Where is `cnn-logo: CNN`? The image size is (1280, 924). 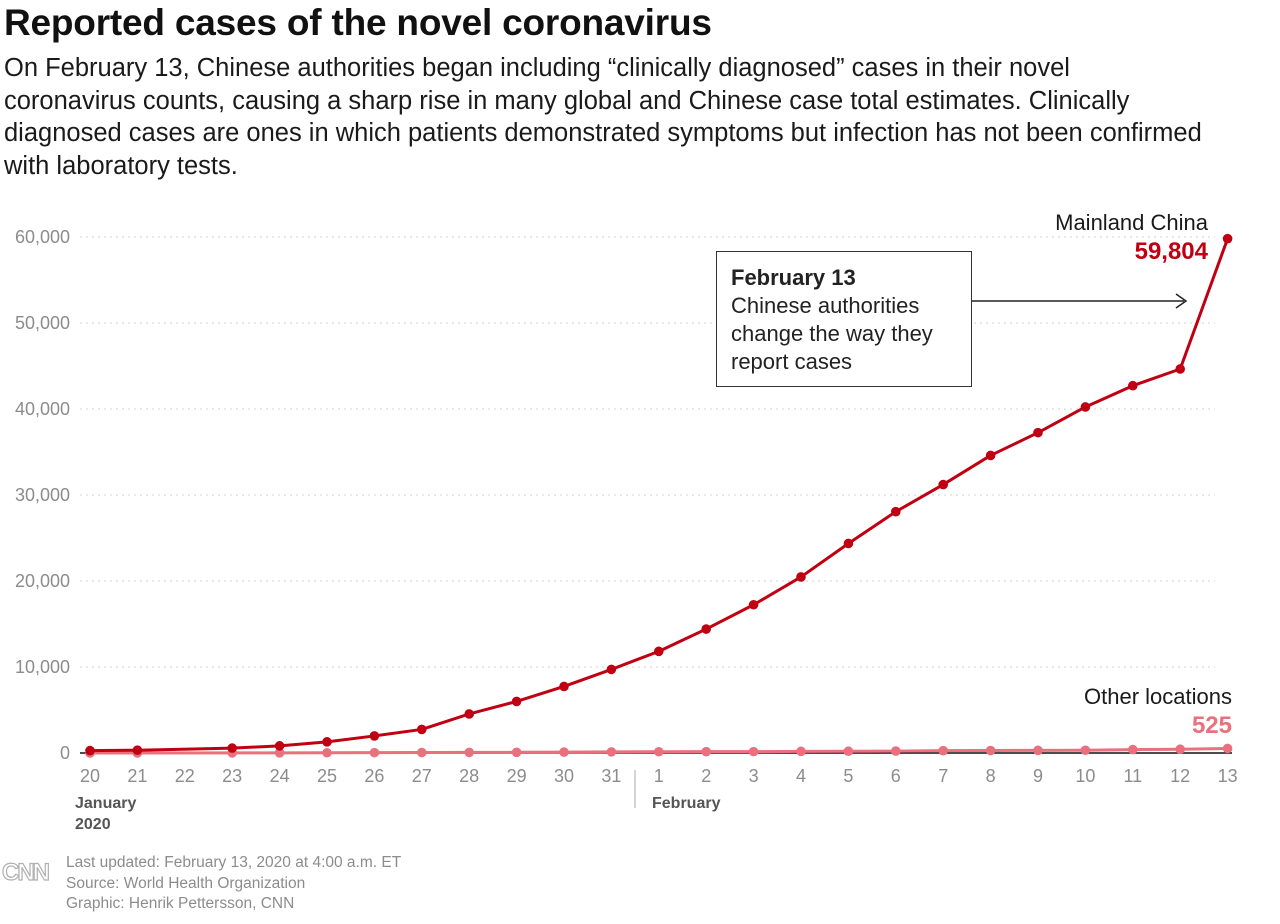
cnn-logo: CNN is located at coordinates (26, 871).